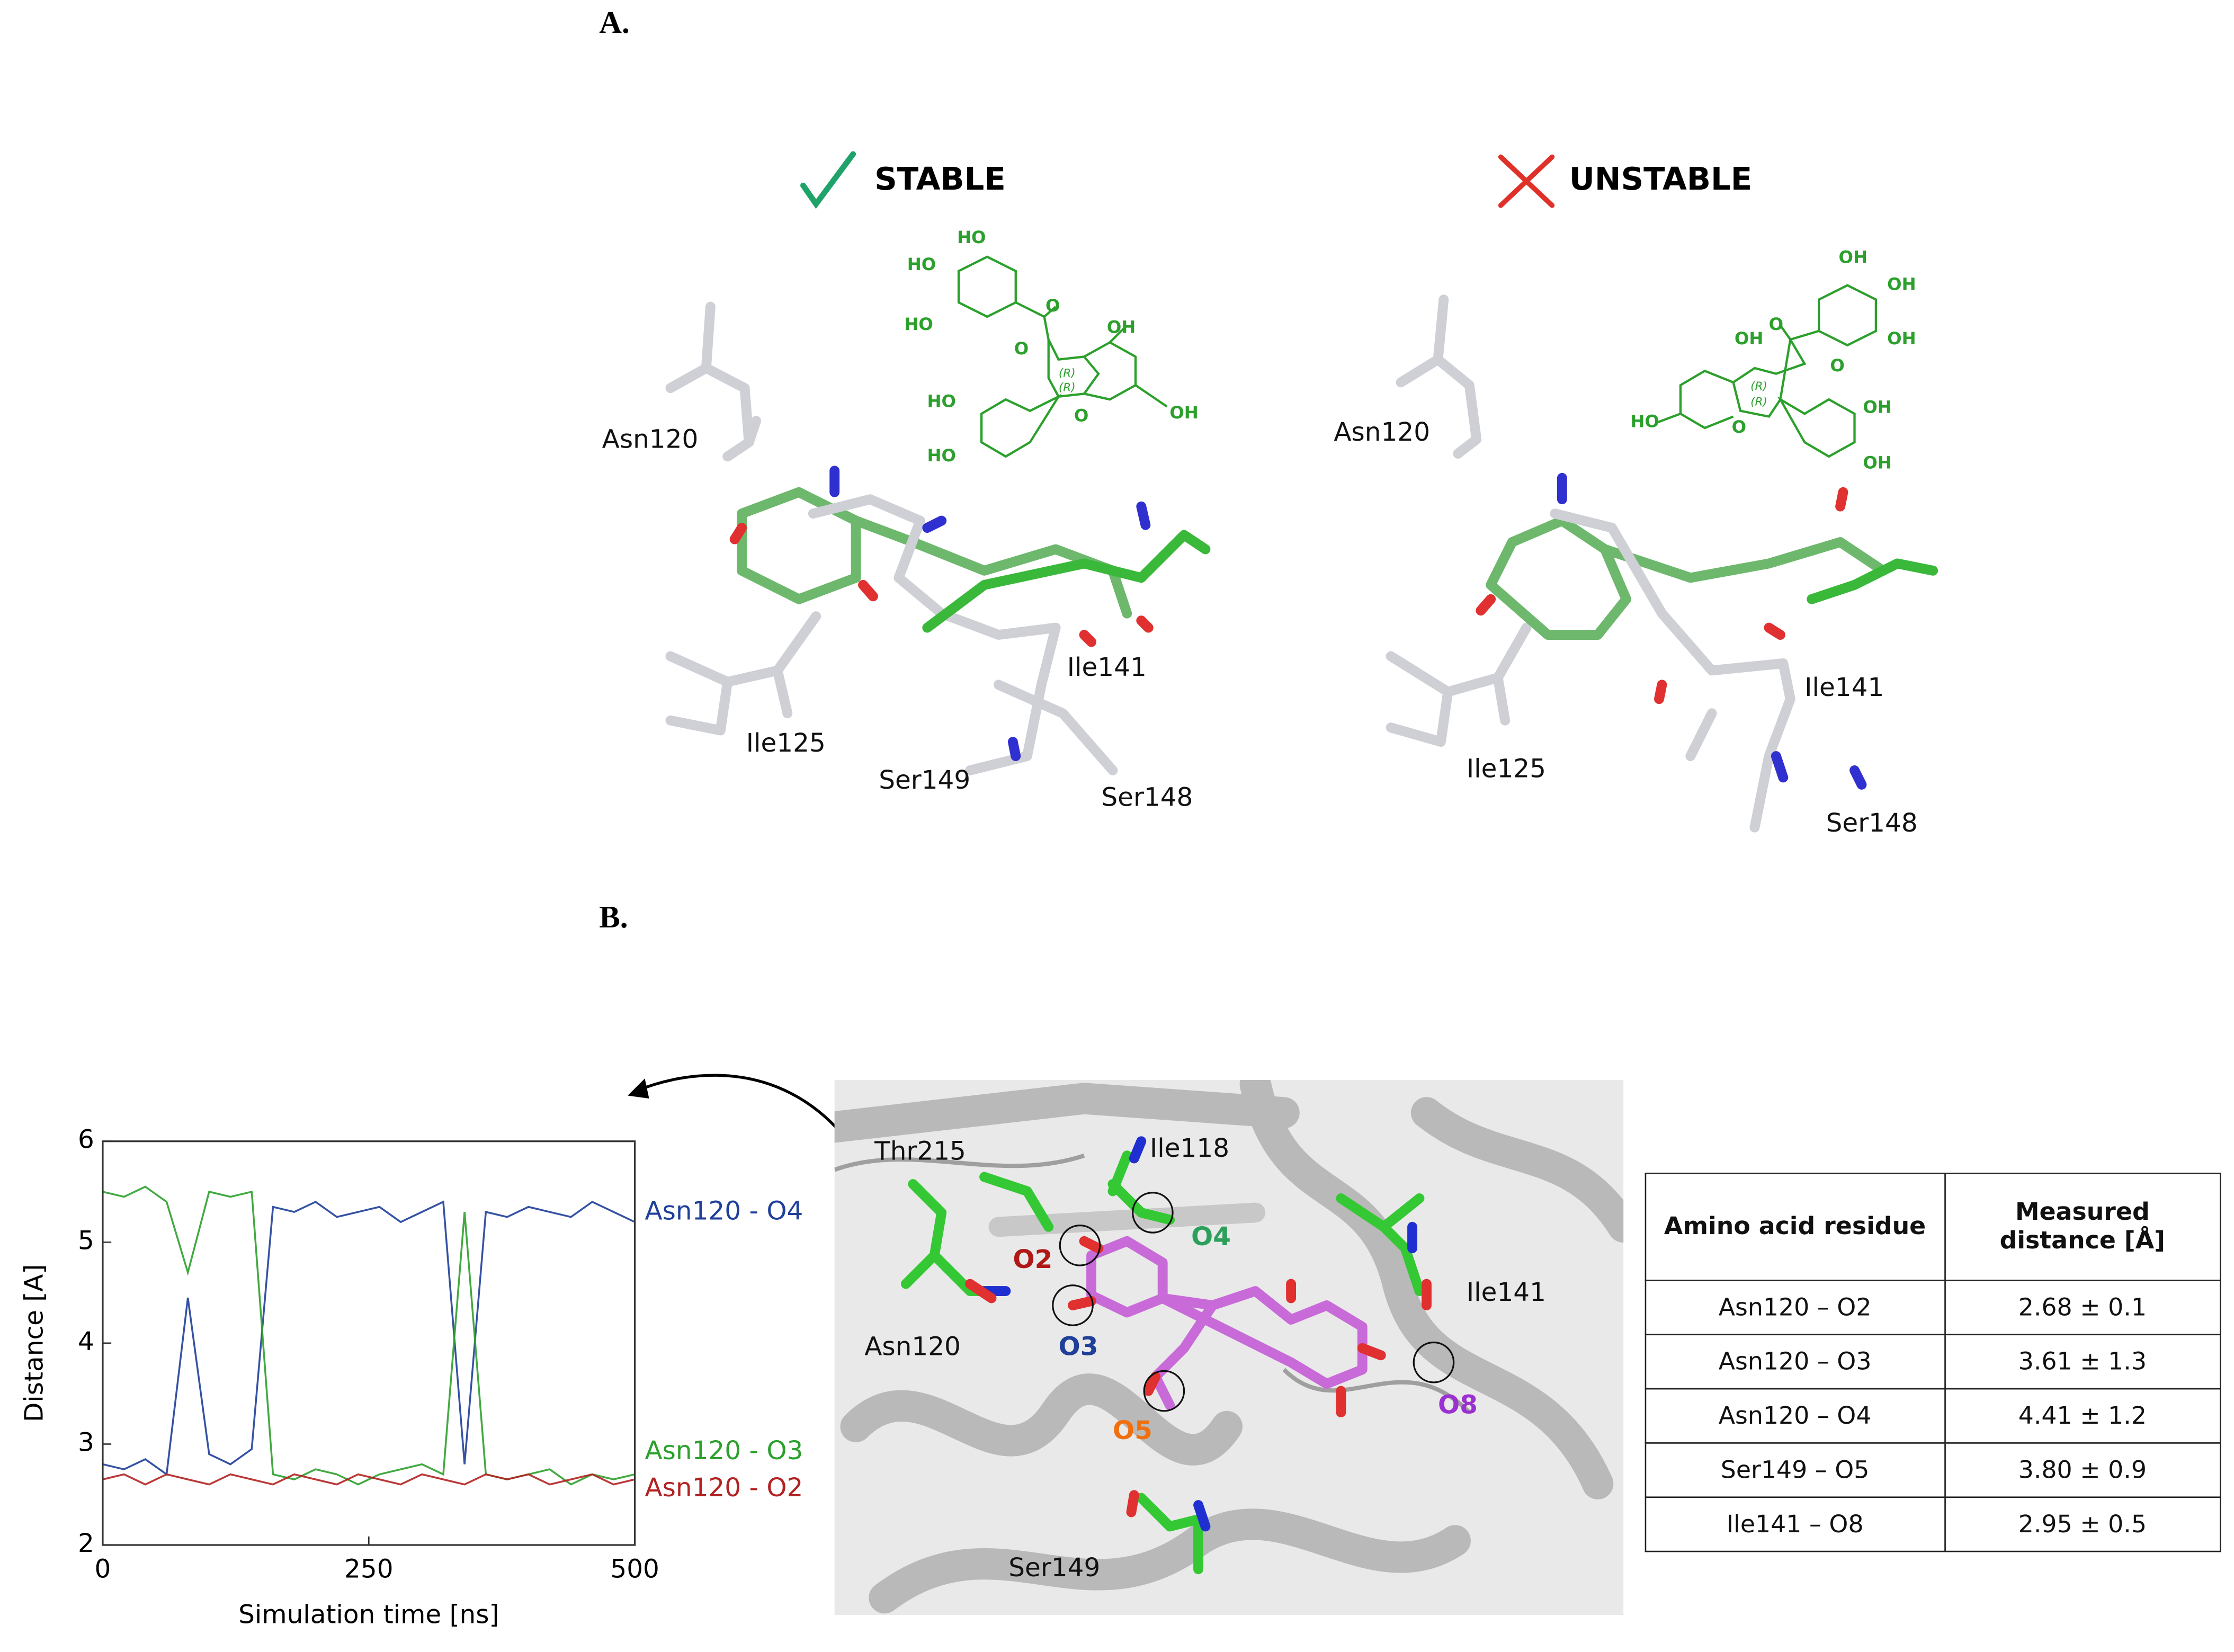 The width and height of the screenshot is (2234, 1652). Describe the element at coordinates (724, 1211) in the screenshot. I see `series-label: Asn120 - O4` at that location.